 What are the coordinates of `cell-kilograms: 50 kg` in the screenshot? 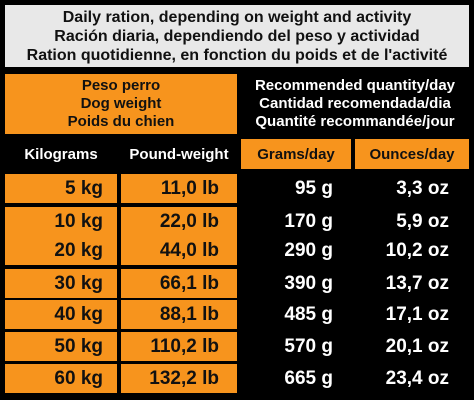 It's located at (61, 346).